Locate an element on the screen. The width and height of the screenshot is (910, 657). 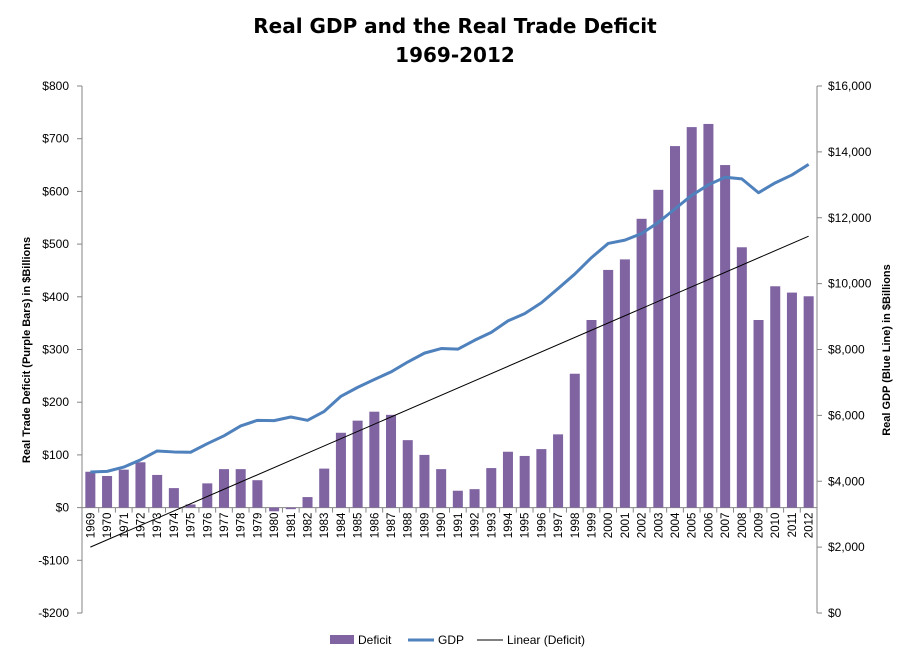
right-tick-label: $6,000 is located at coordinates (846, 415).